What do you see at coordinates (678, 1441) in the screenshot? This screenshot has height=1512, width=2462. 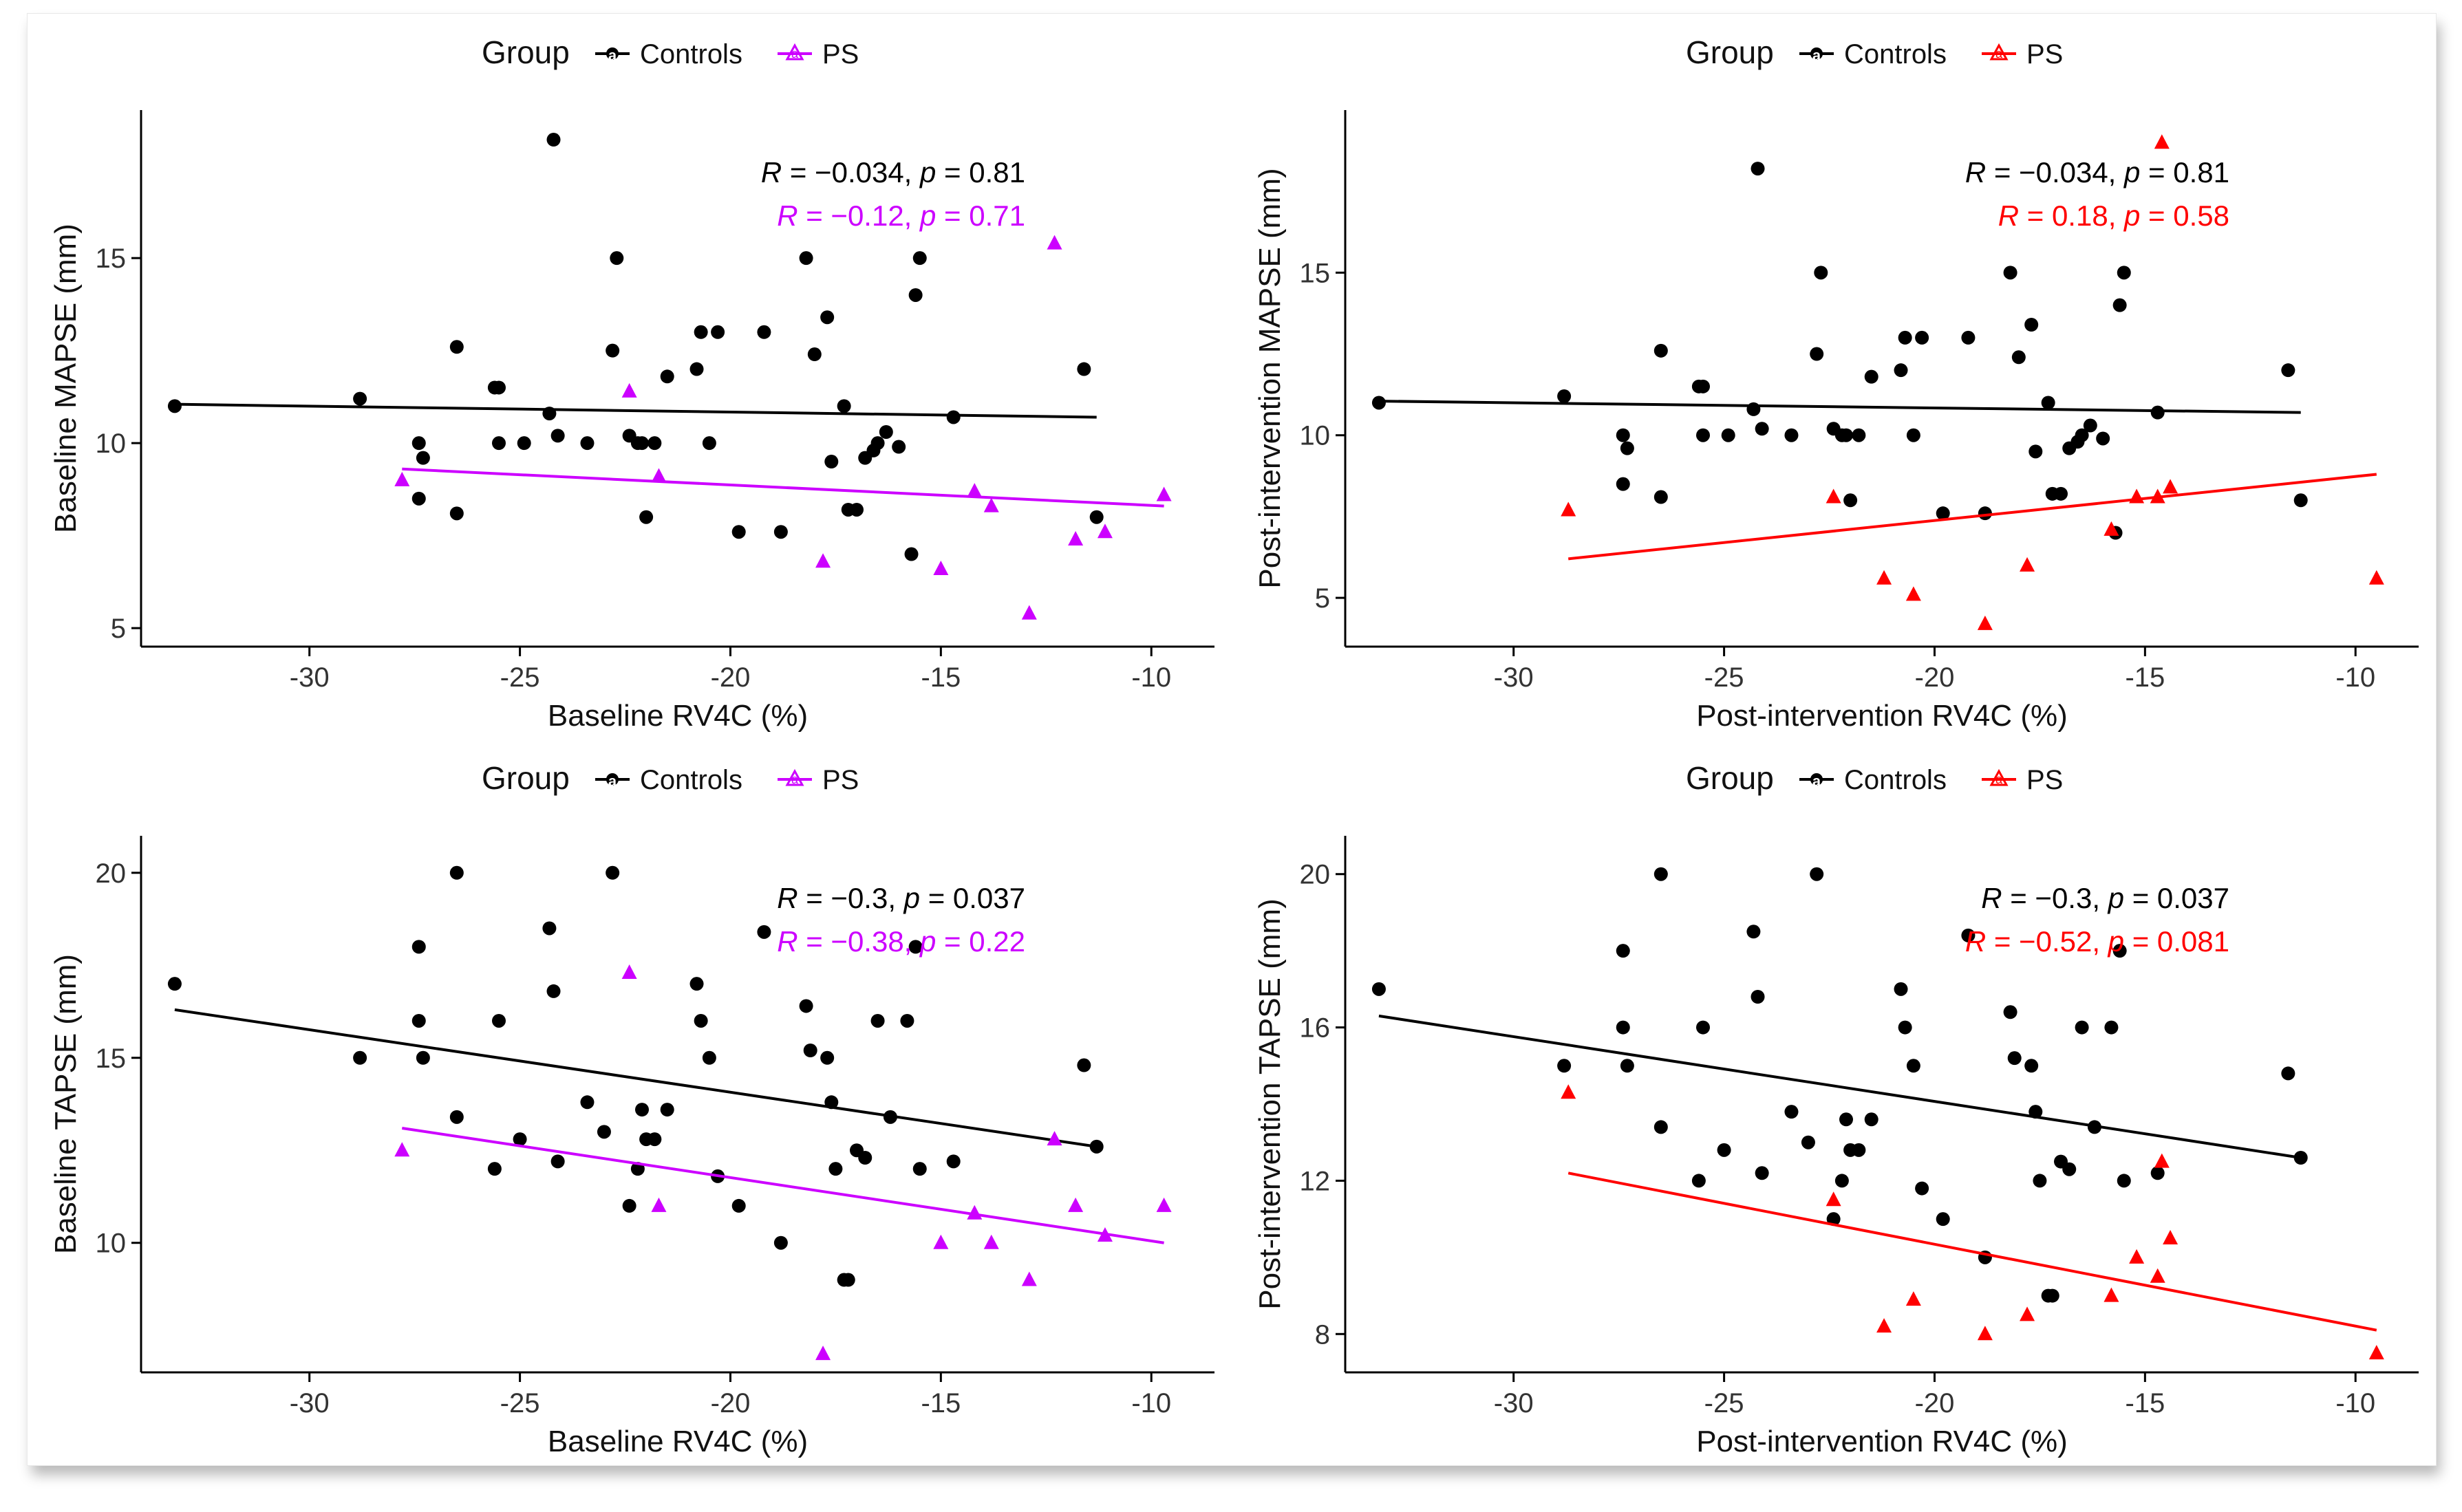 I see `x-axis-title: Baseline RV4C (%)` at bounding box center [678, 1441].